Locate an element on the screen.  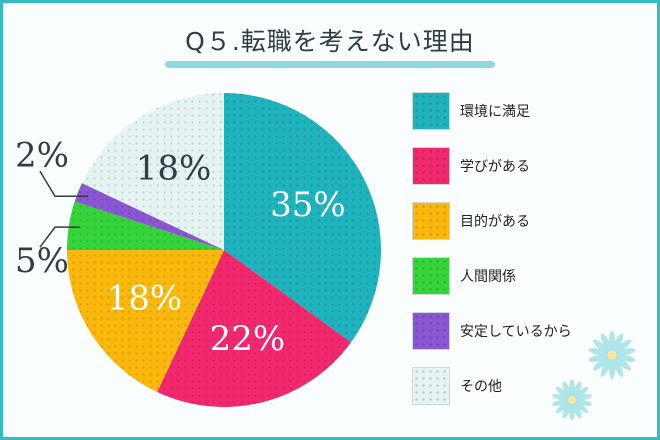
legend-item: その他 is located at coordinates (457, 386).